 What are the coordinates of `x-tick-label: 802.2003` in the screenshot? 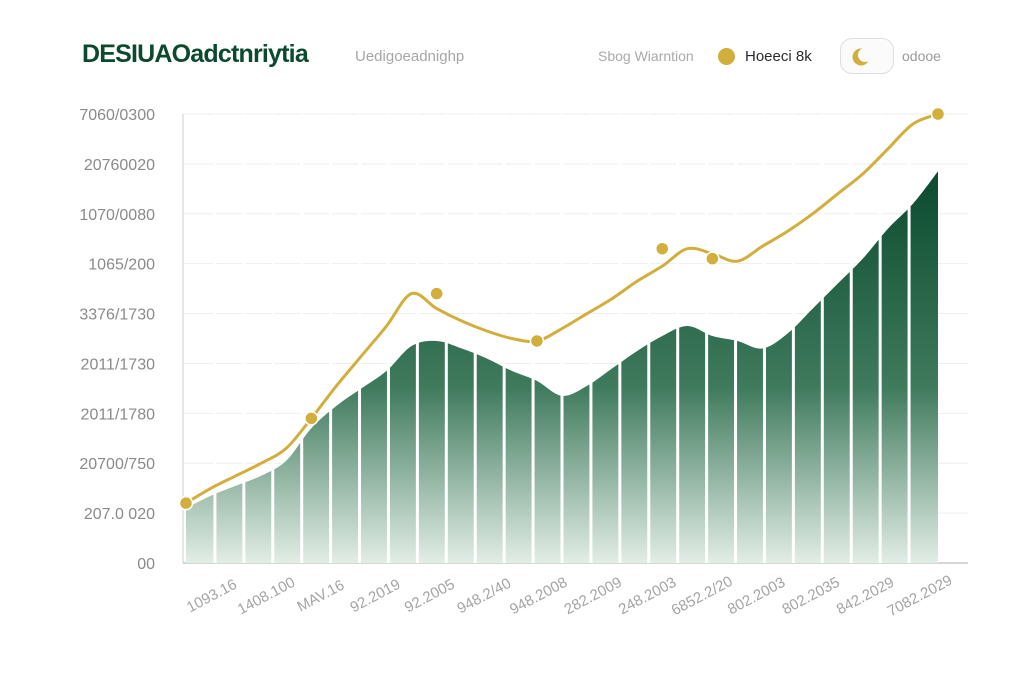 It's located at (756, 596).